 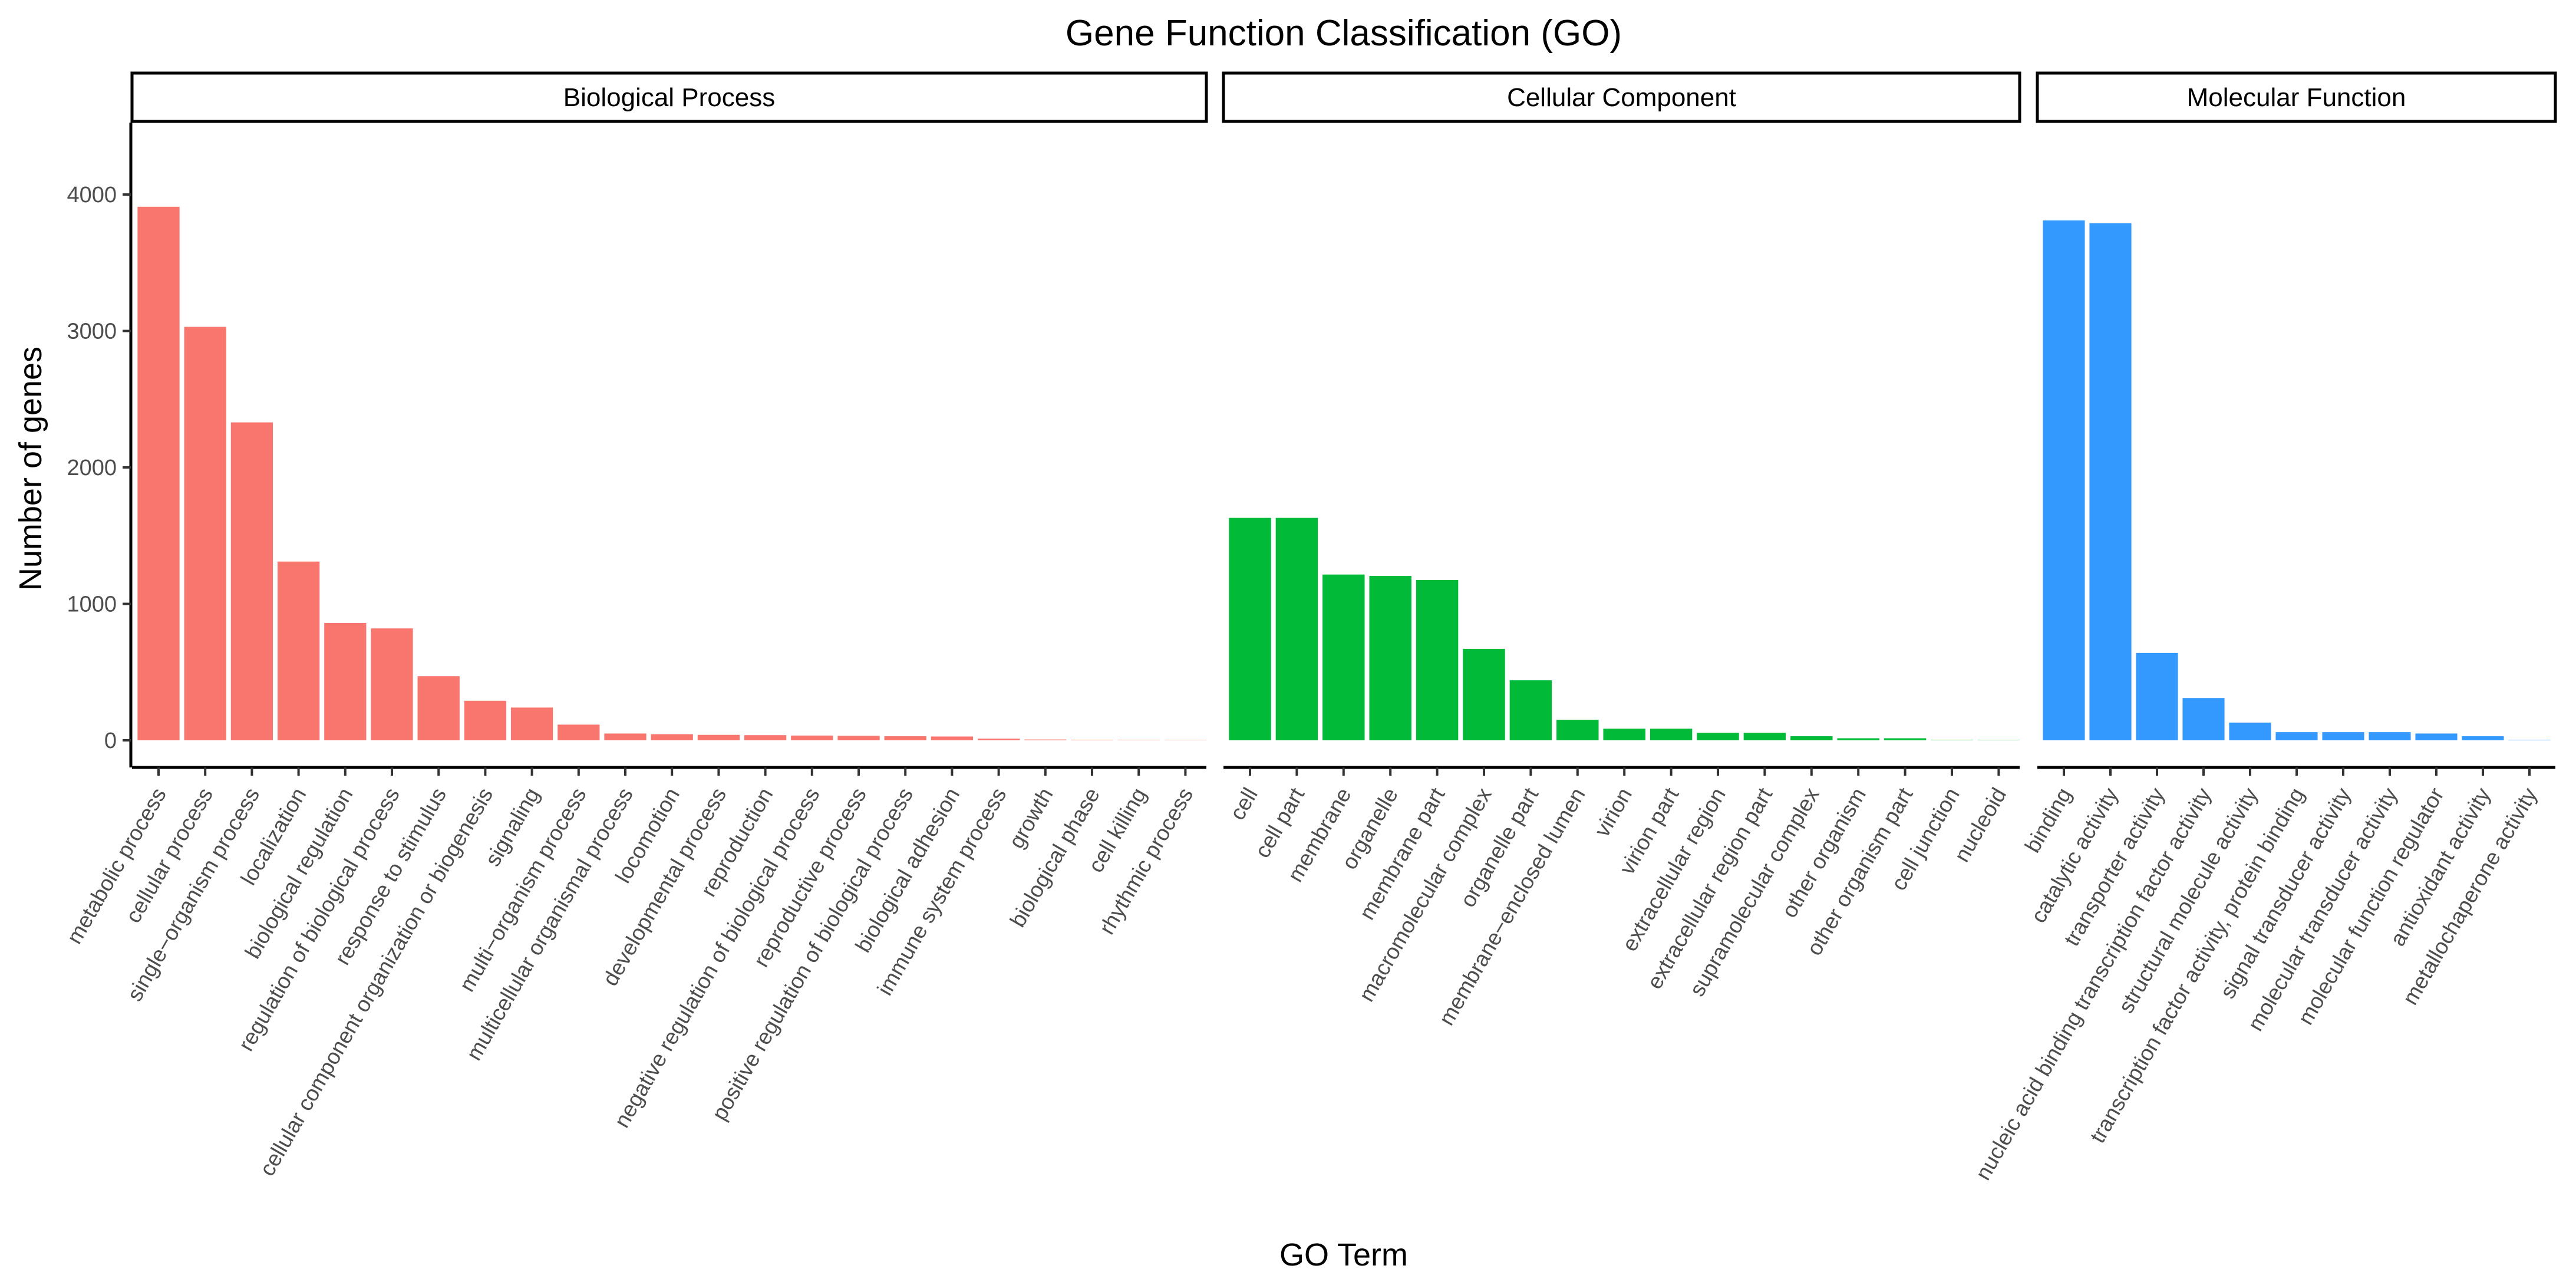 What do you see at coordinates (1243, 804) in the screenshot?
I see `x-tick-label: cell` at bounding box center [1243, 804].